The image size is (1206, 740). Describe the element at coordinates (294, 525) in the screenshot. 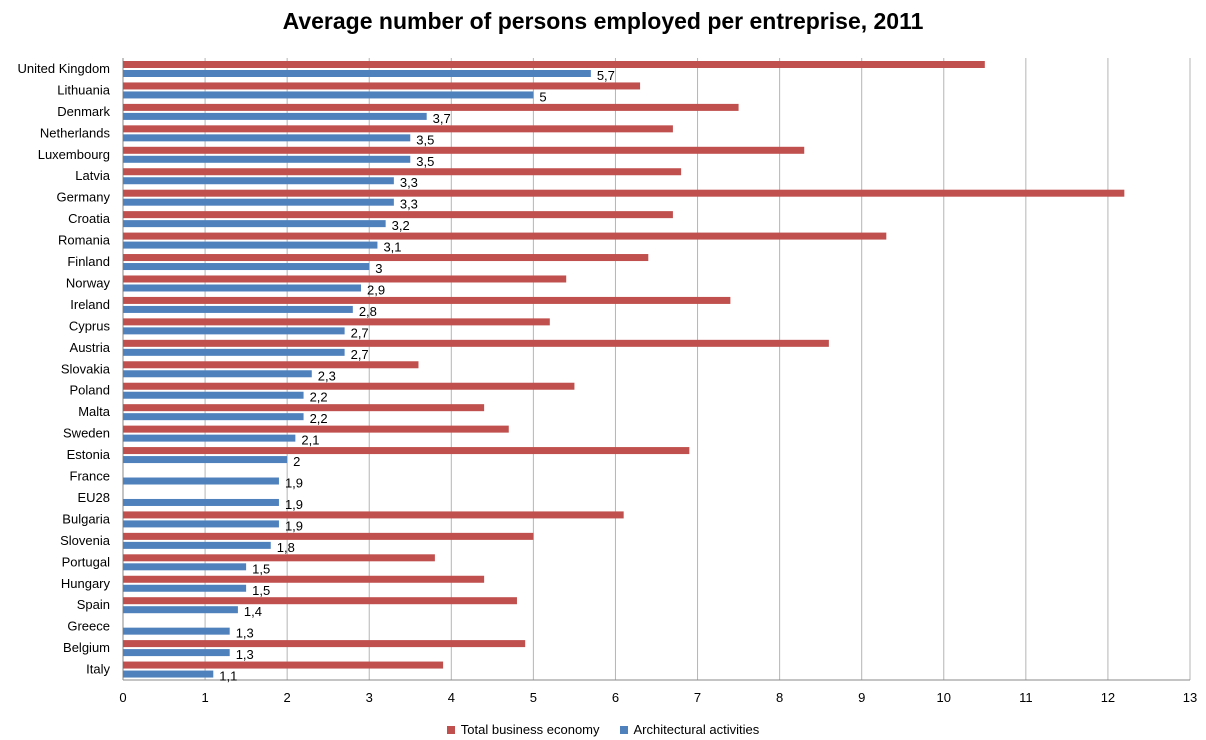

I see `data-label-architectural-bulgaria: 1,9` at that location.